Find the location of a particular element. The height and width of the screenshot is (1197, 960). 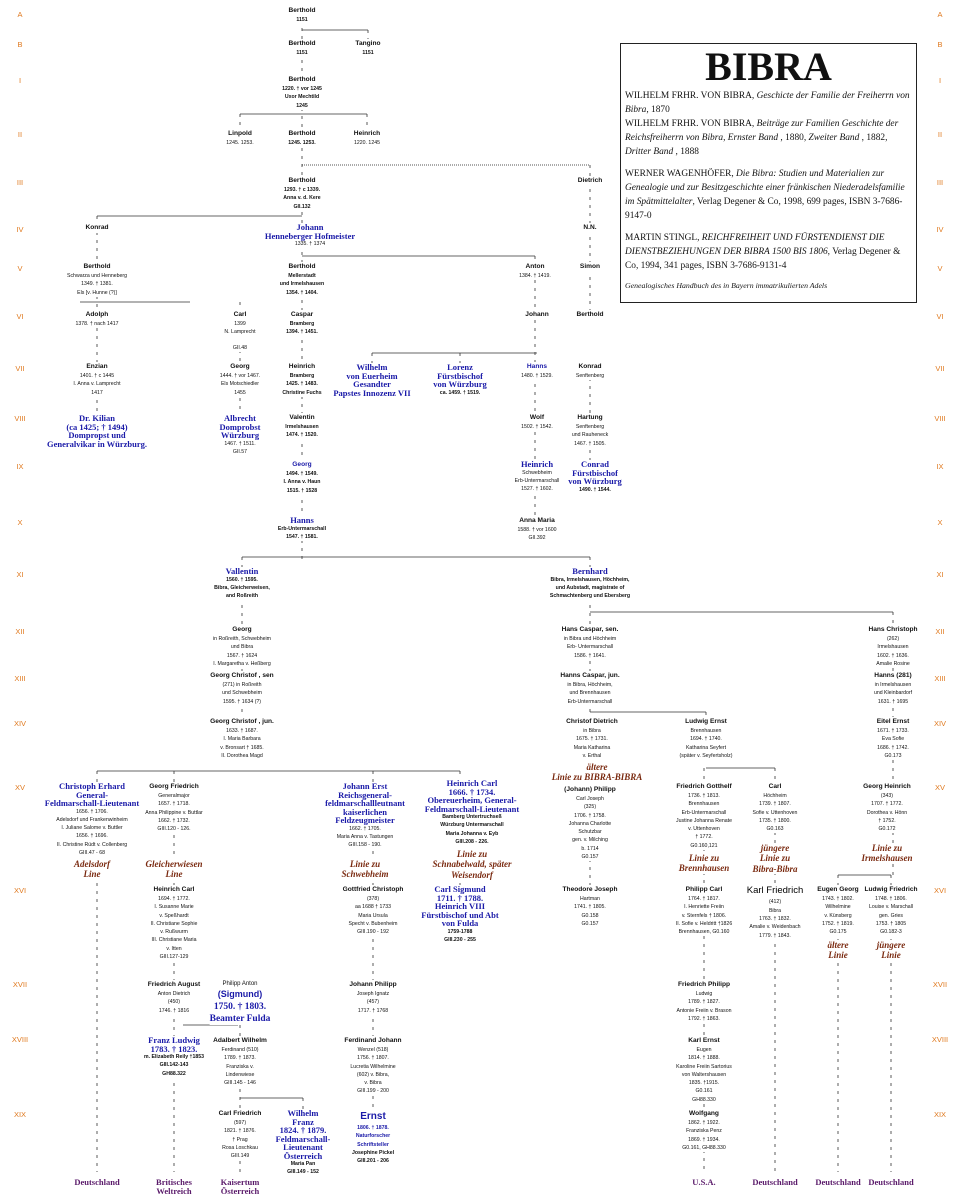

person-detail: 1474. † 1520. is located at coordinates (302, 435).